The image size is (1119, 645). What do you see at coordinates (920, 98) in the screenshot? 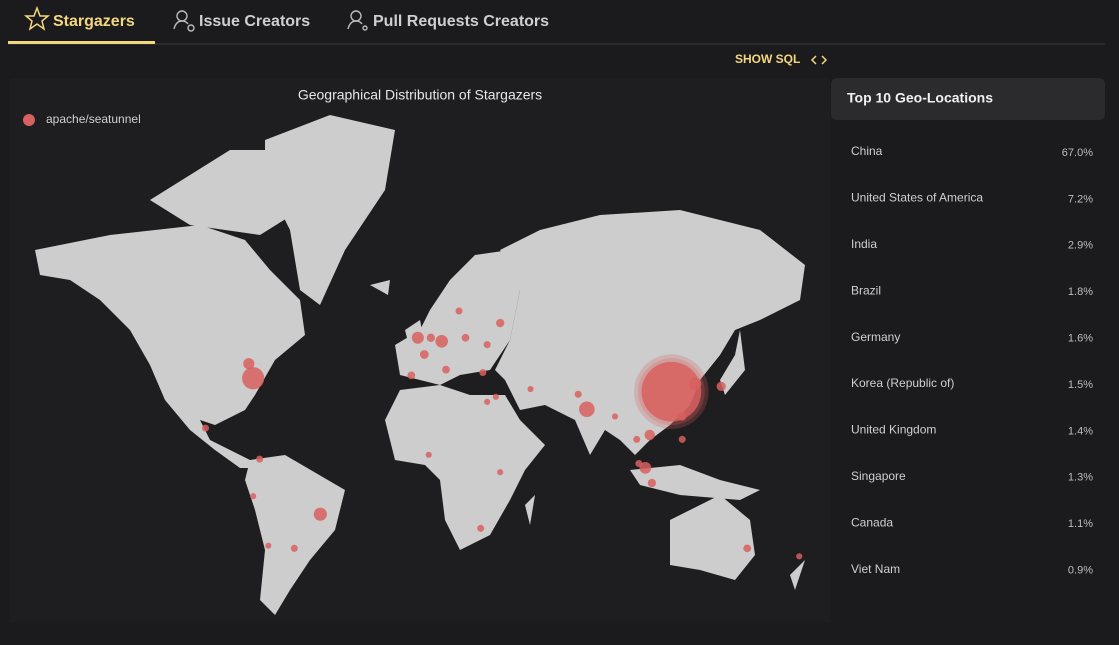
I see `list-title: Top 10 Geo-Locations` at bounding box center [920, 98].